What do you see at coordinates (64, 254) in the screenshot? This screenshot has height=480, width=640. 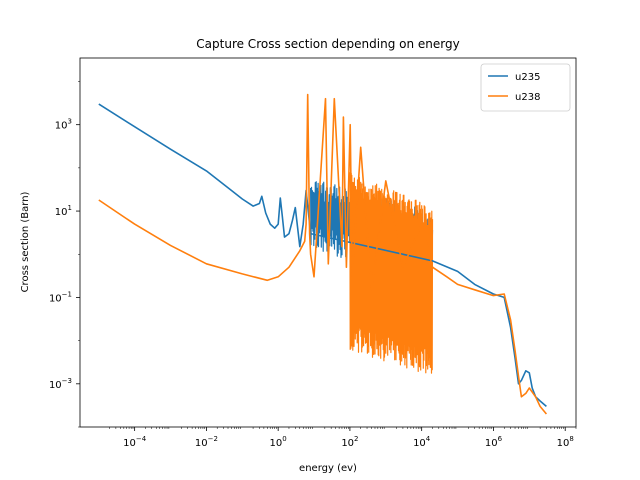 I see `y-axis-ticks: 10⁻³ 10⁻¹ 10¹ 10³` at bounding box center [64, 254].